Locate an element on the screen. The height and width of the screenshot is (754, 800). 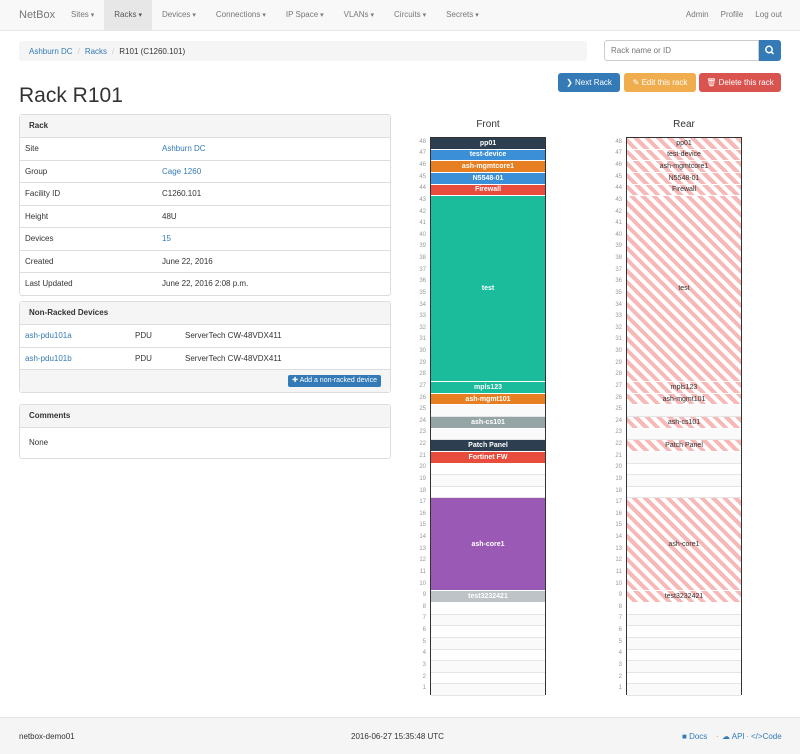
nav-menu: Devices is located at coordinates (179, 15).